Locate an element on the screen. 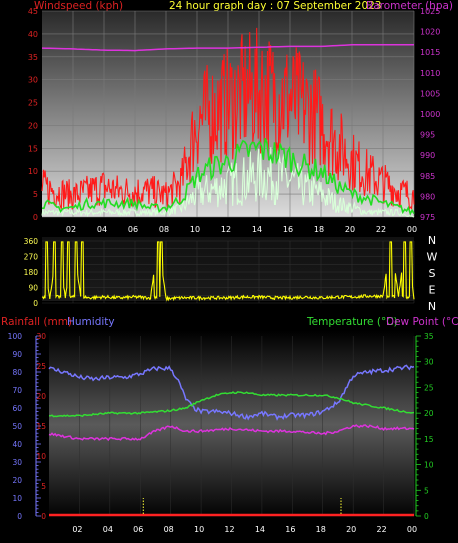 The height and width of the screenshot is (543, 458). barometer-tick-label: 995 is located at coordinates (427, 135).